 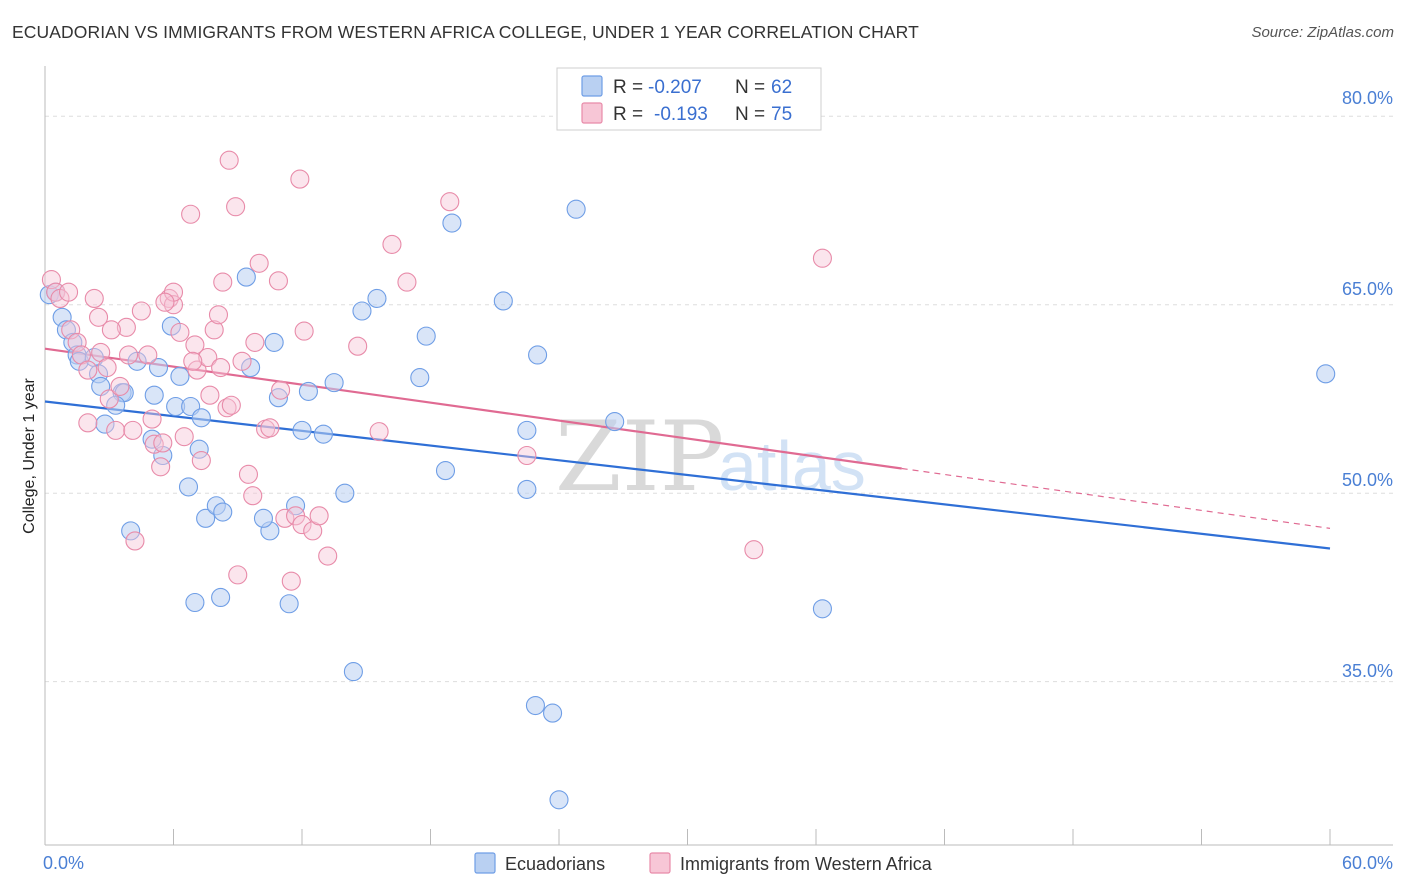 I want to click on y-tick-label-35: 35.0%, so click(x=1367, y=671).